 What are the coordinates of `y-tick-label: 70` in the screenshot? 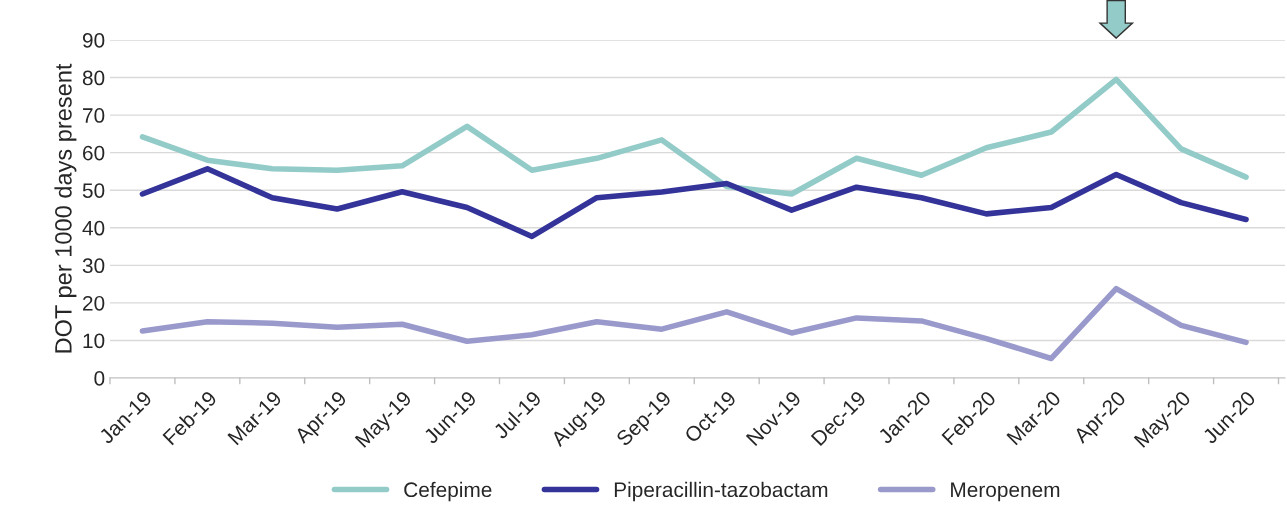 It's located at (94, 115).